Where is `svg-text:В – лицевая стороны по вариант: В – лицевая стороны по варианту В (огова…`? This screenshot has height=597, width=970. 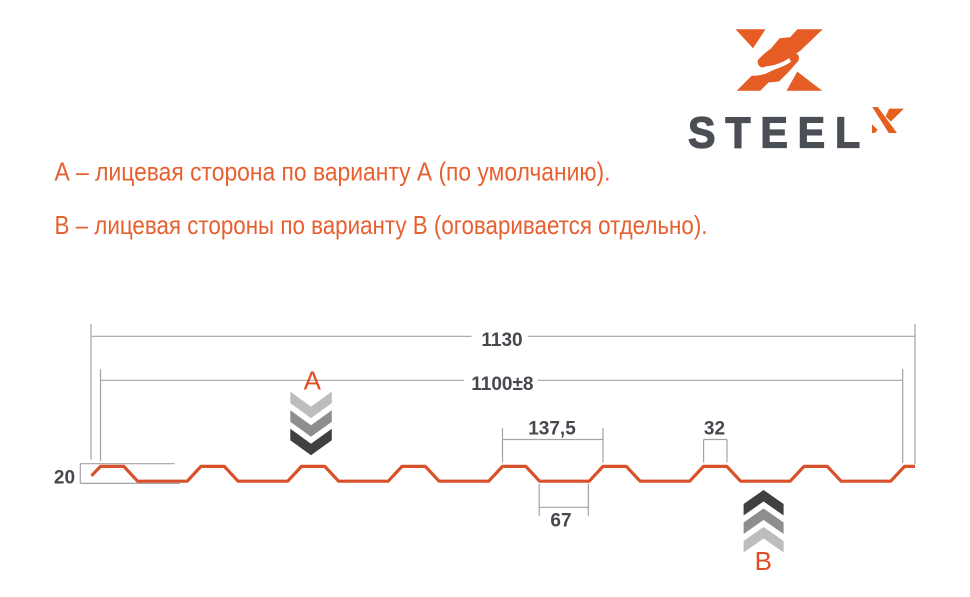
svg-text:В – лицевая стороны по вариант: В – лицевая стороны по варианту В (огова… is located at coordinates (381, 225).